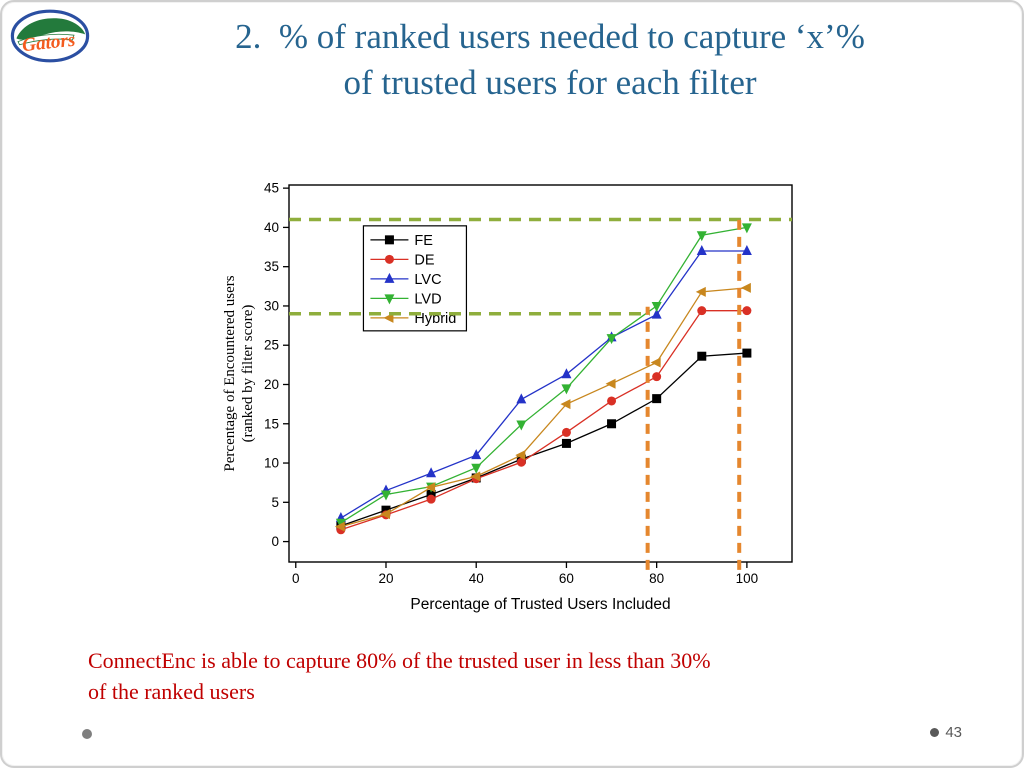 The height and width of the screenshot is (768, 1024). What do you see at coordinates (271, 266) in the screenshot?
I see `svg-text: 35` at bounding box center [271, 266].